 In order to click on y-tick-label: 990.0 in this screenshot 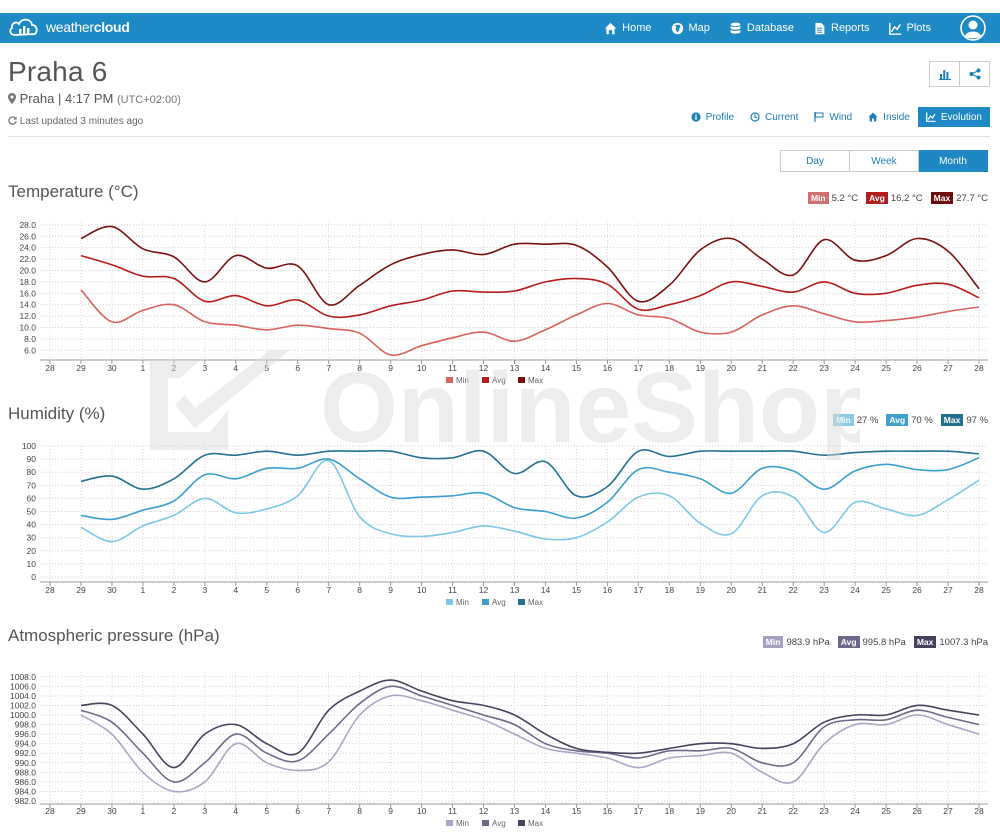, I will do `click(26, 763)`.